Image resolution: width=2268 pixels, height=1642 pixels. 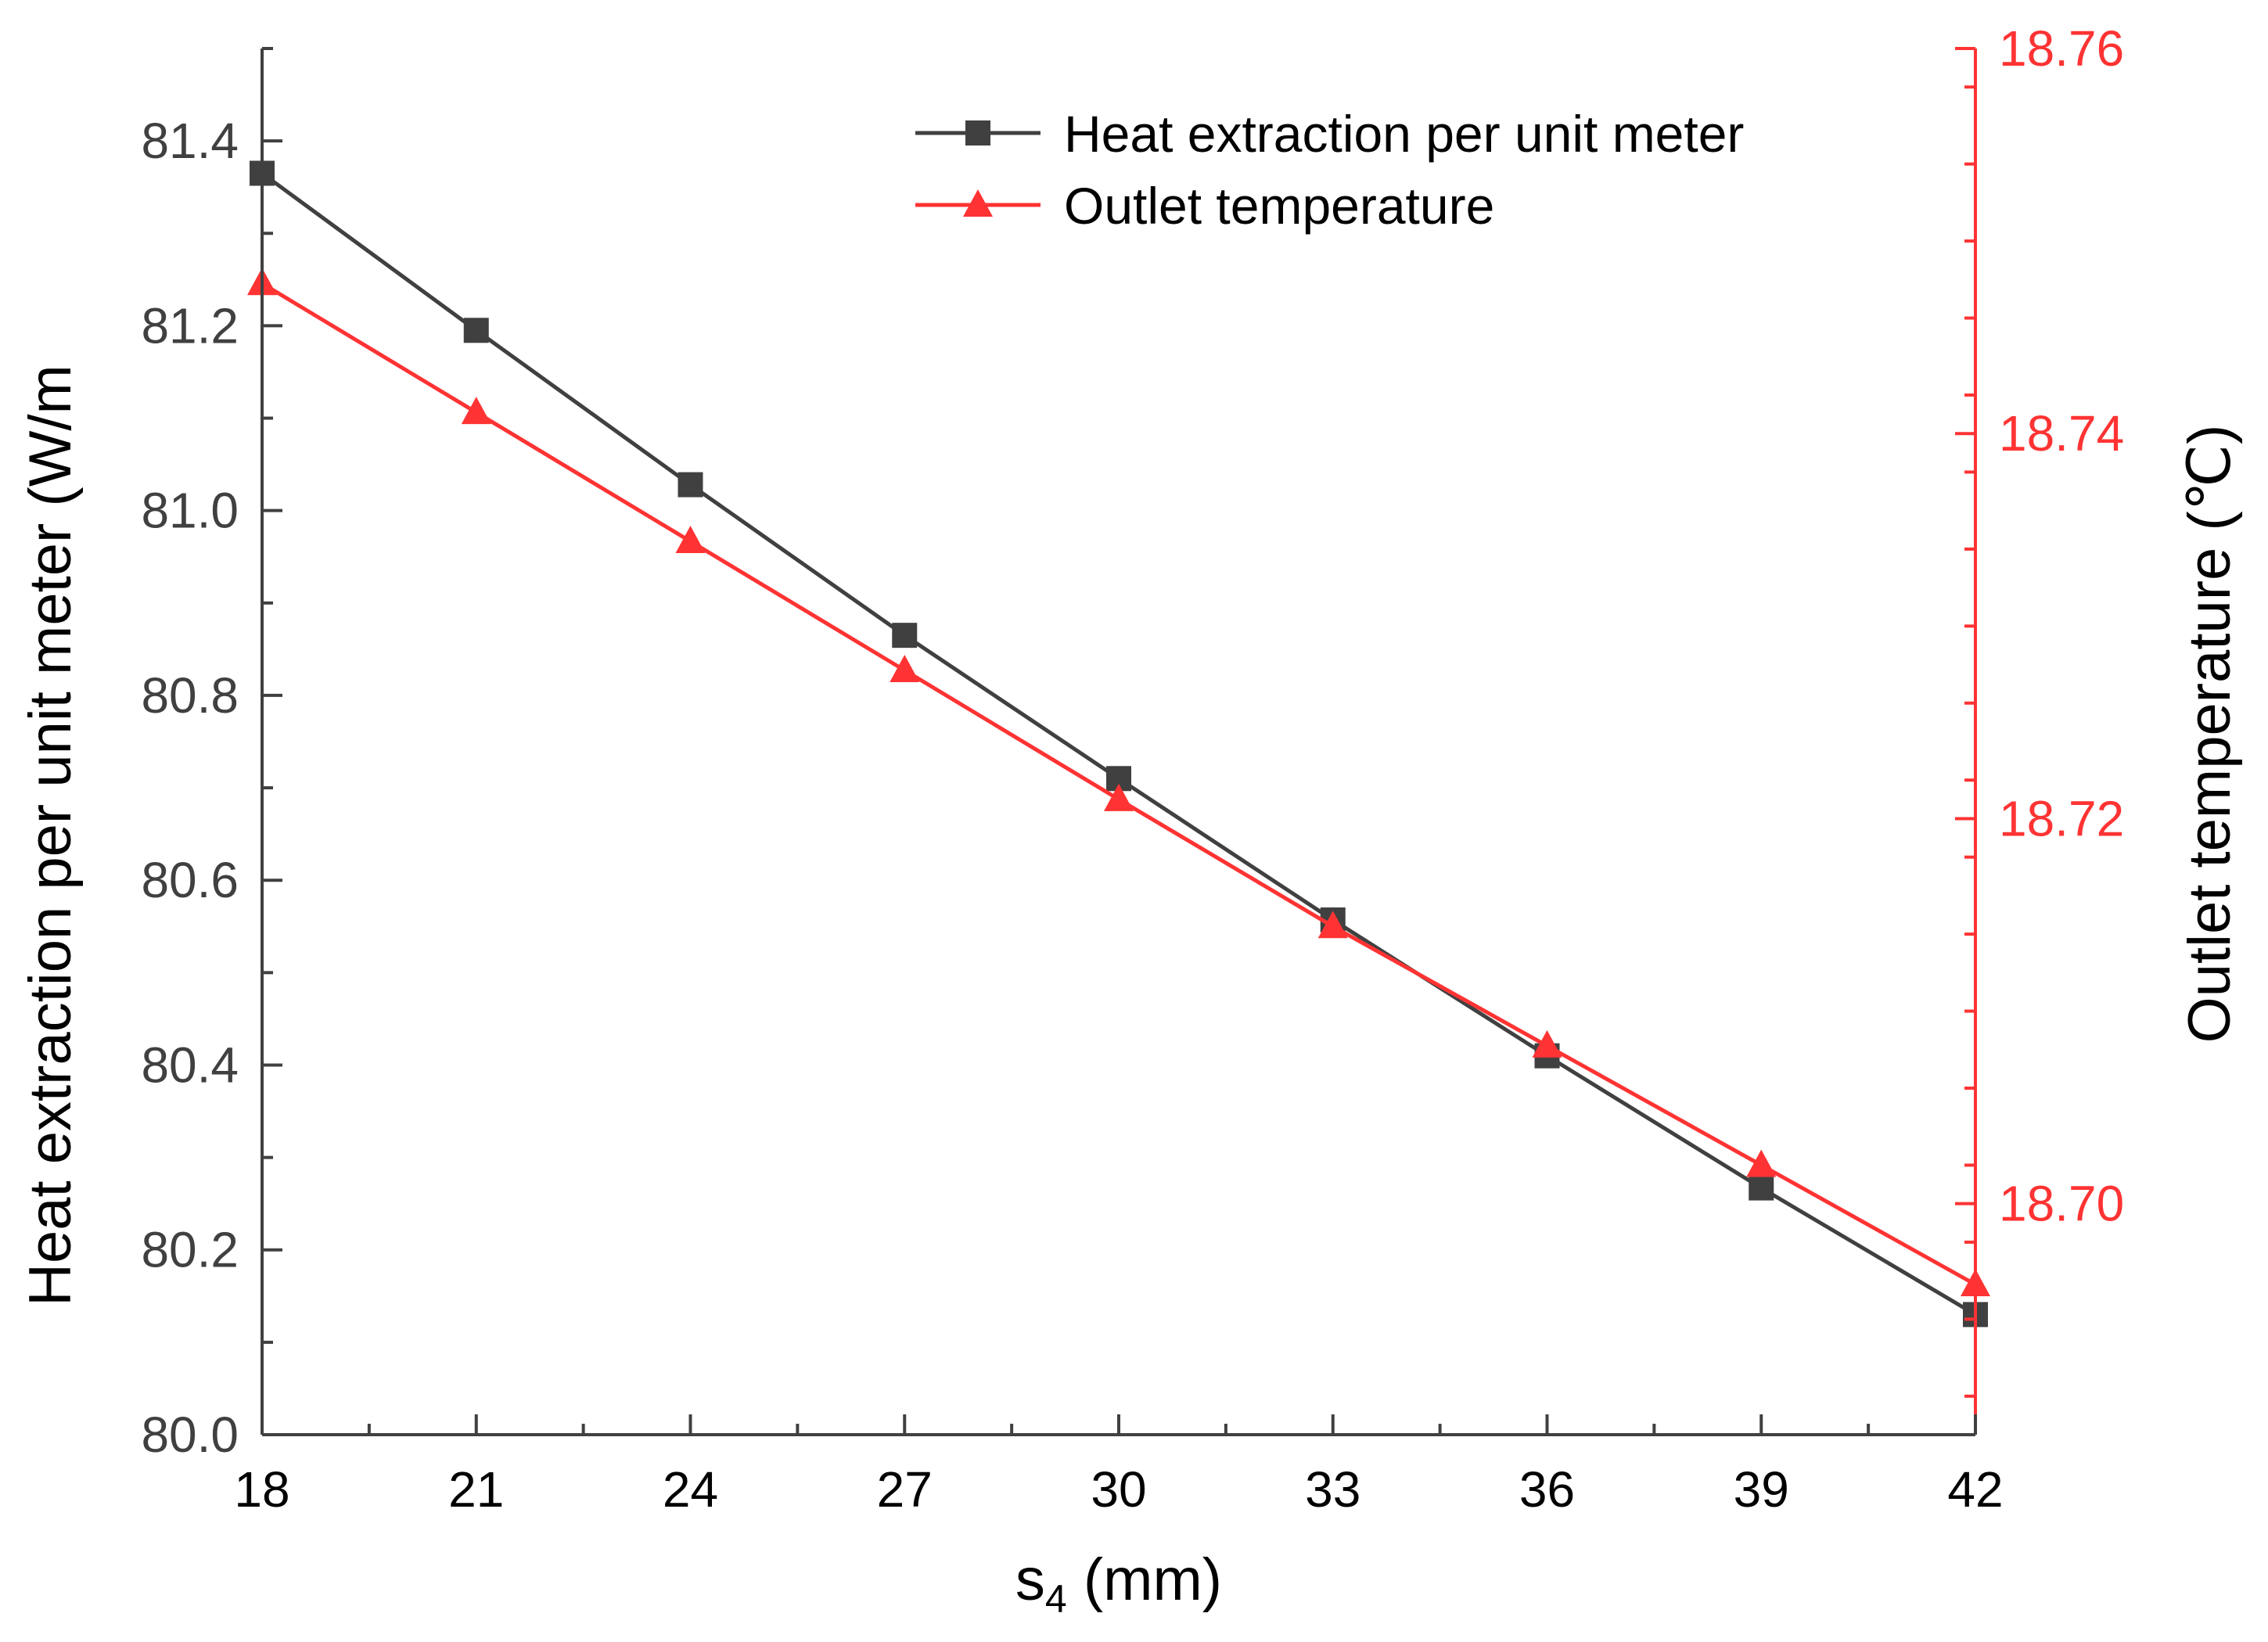 I want to click on y-right-tick-label: 18.72, so click(x=2061, y=818).